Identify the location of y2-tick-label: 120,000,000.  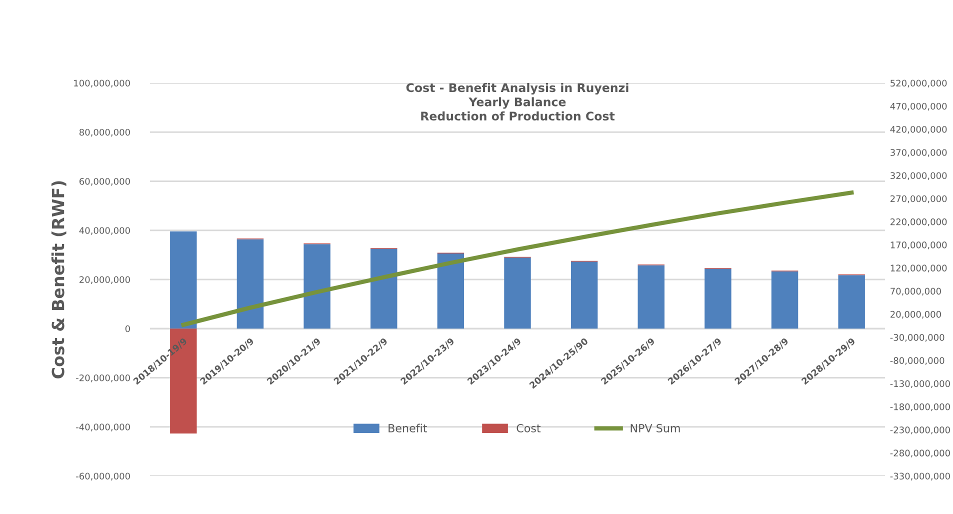
(918, 268).